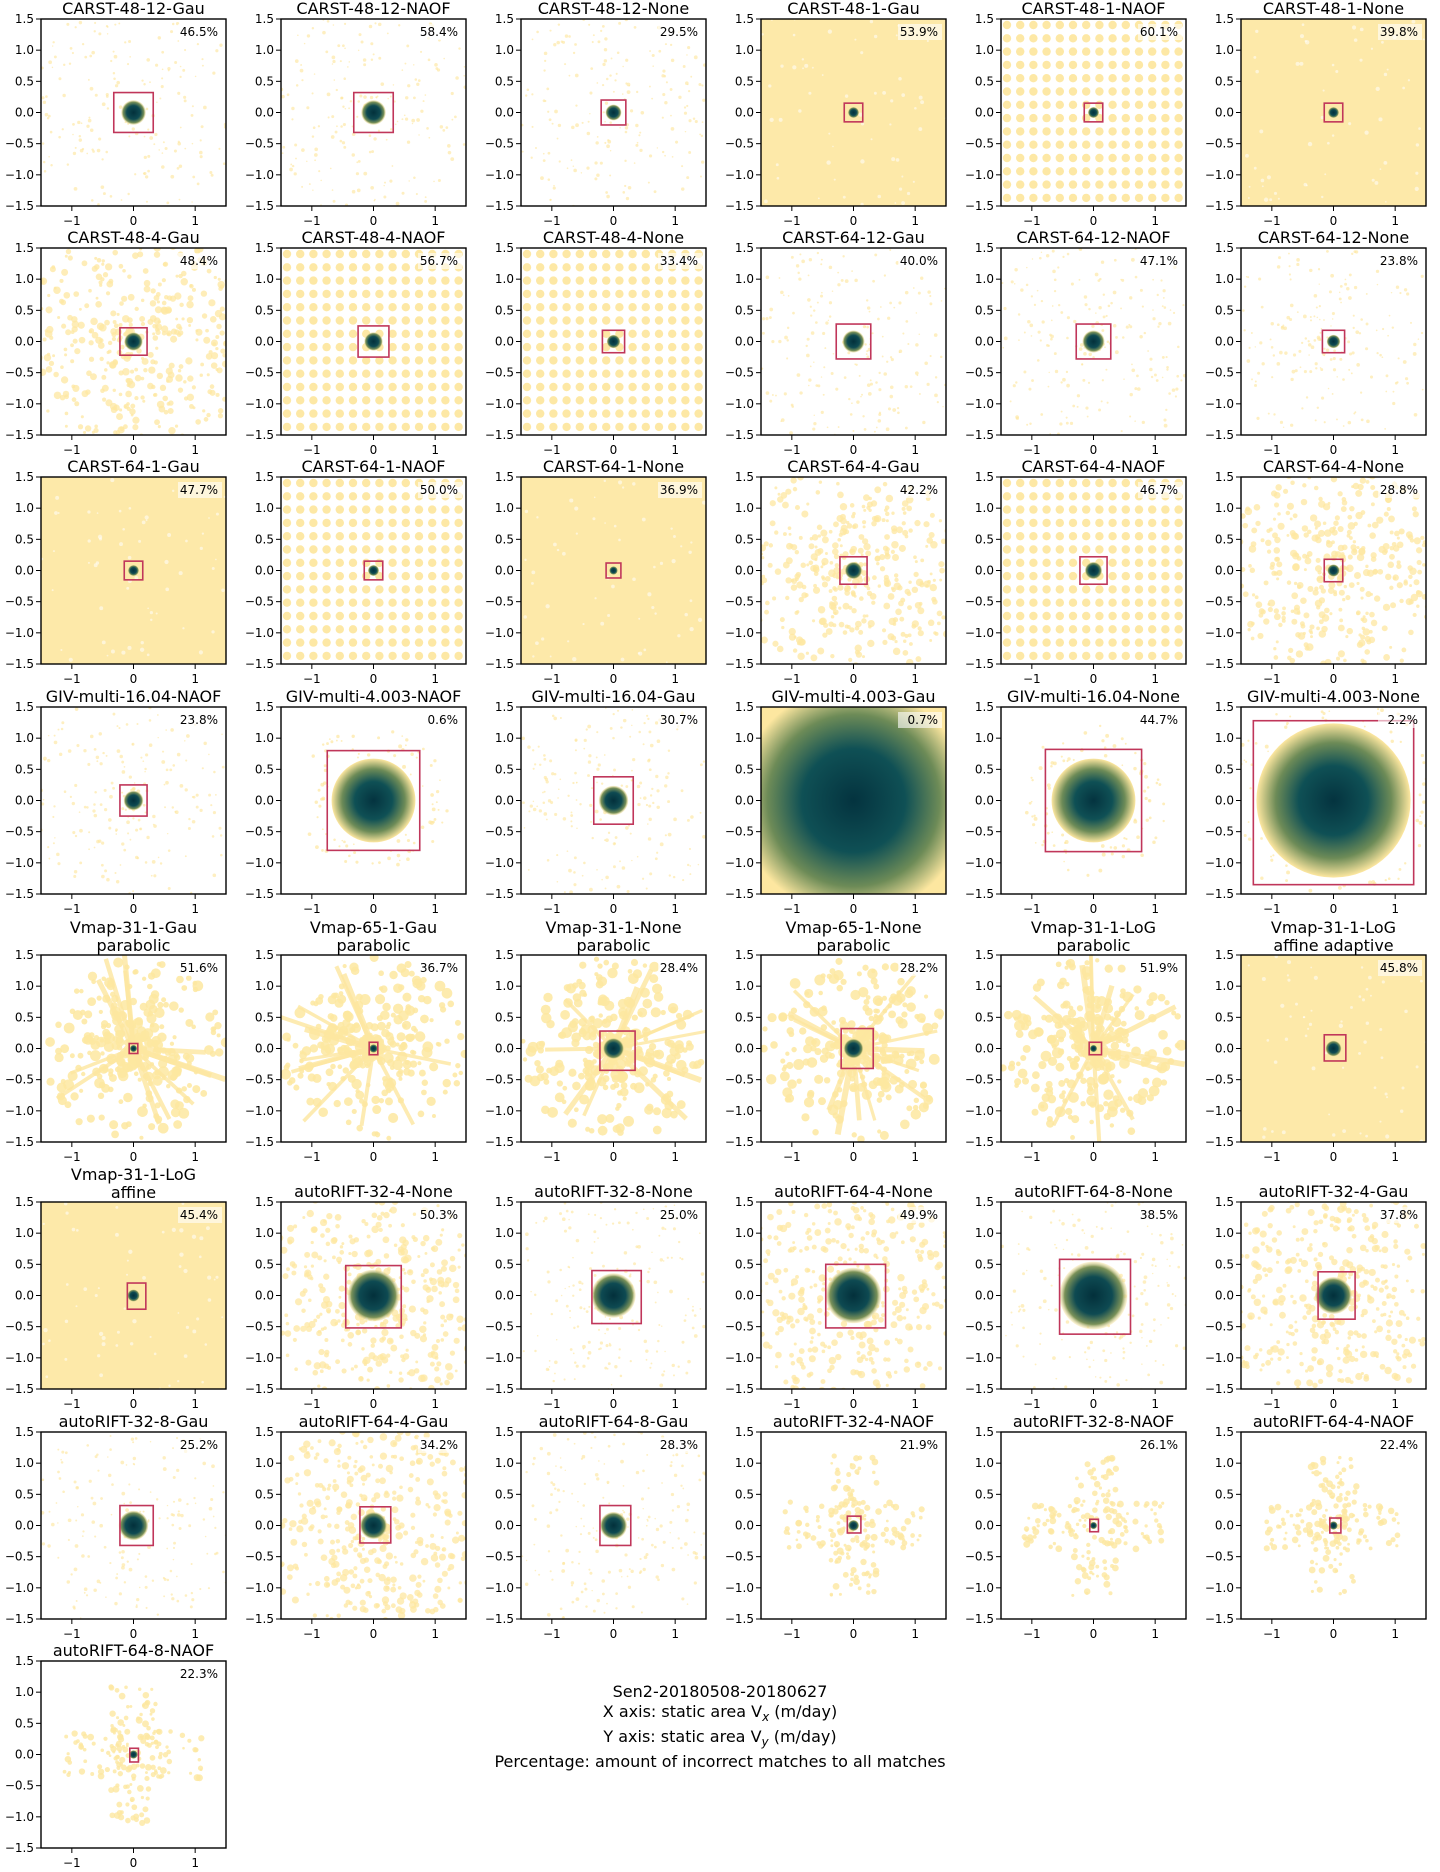  I want to click on density-core, so click(1333, 112).